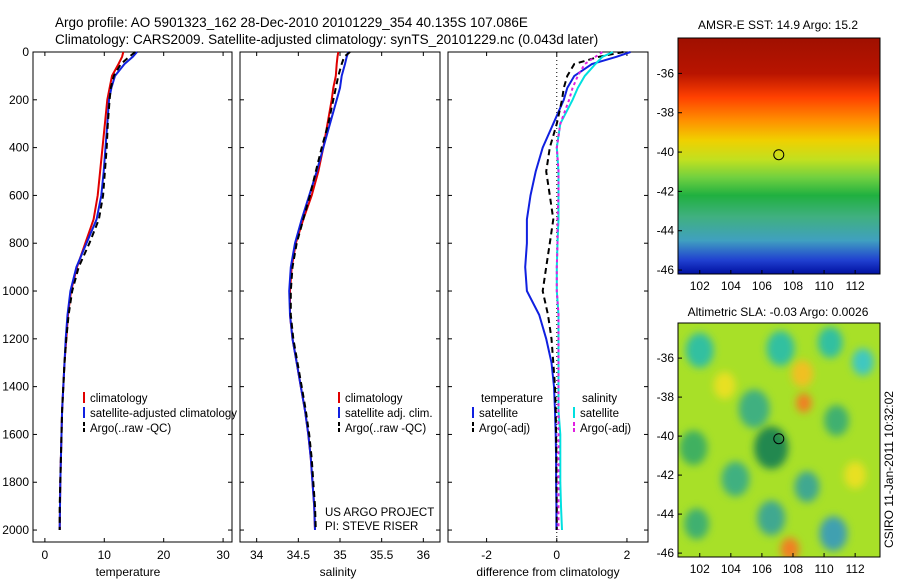 This screenshot has height=580, width=900. I want to click on sla-map-panel: 102 104 106 108 110 112 -36 -38 -40 -42 -44 -46, so click(769, 449).